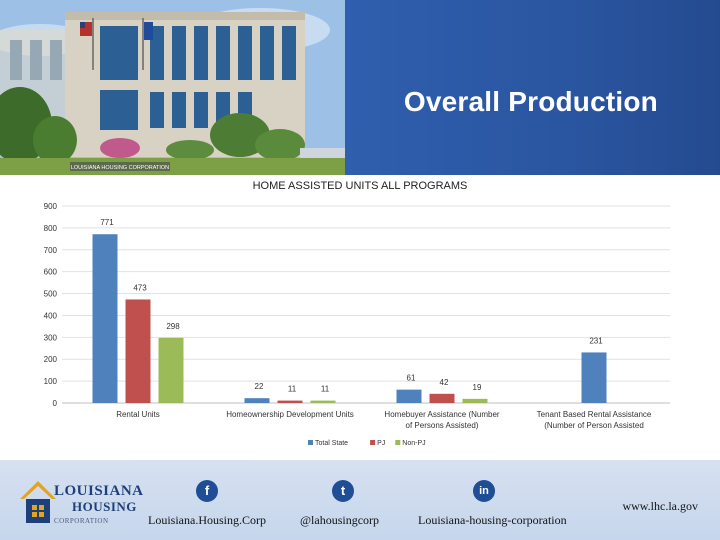  I want to click on y-tick-label: 800, so click(51, 228).